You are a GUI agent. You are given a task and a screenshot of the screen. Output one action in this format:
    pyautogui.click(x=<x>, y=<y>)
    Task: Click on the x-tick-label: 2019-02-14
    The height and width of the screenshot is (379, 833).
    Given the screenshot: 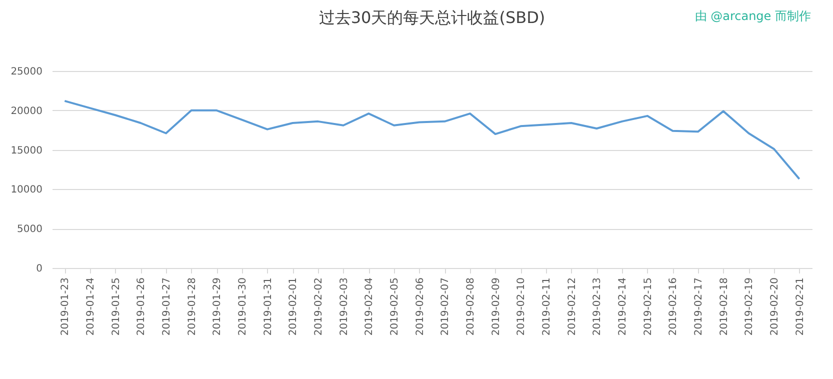 What is the action you would take?
    pyautogui.click(x=623, y=307)
    